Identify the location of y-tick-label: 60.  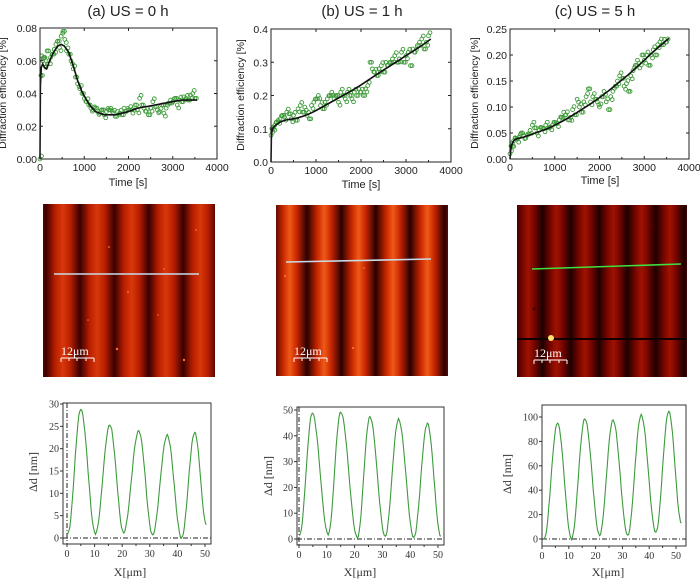
(533, 466).